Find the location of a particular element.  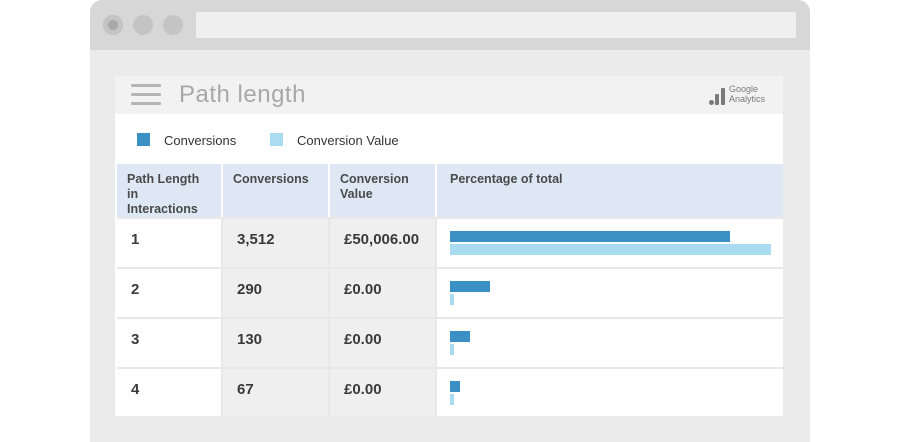

conversions-cell: 290 is located at coordinates (276, 292).